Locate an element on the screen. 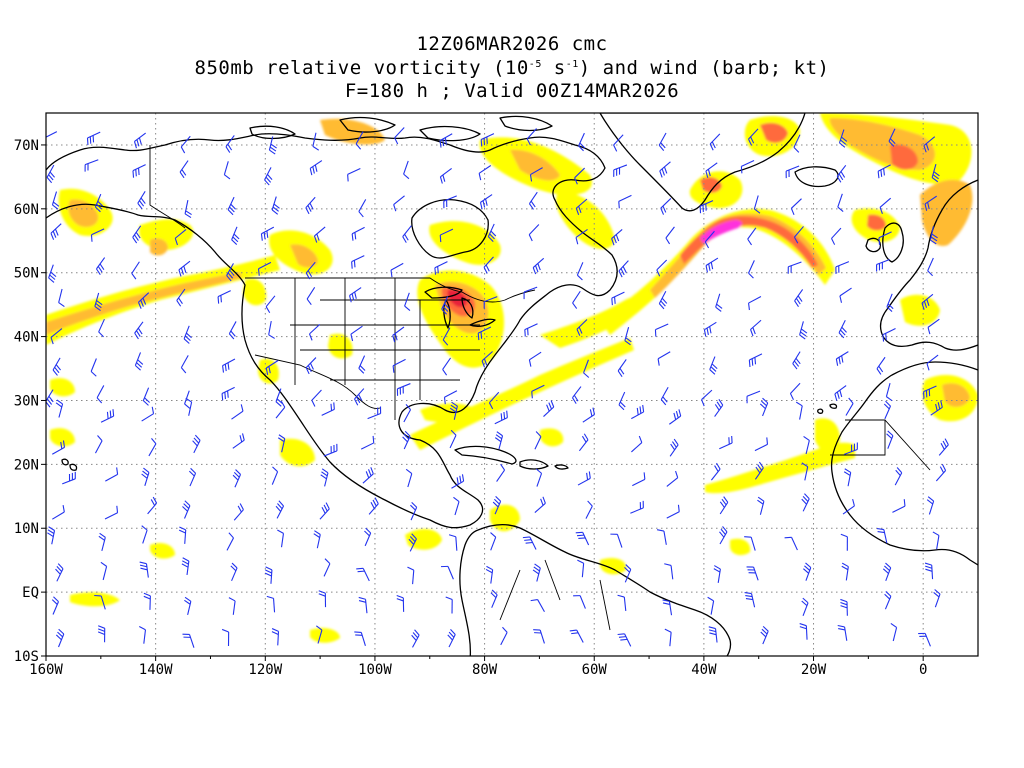 This screenshot has width=1024, height=768. lat-tick-label: EQ is located at coordinates (30, 593).